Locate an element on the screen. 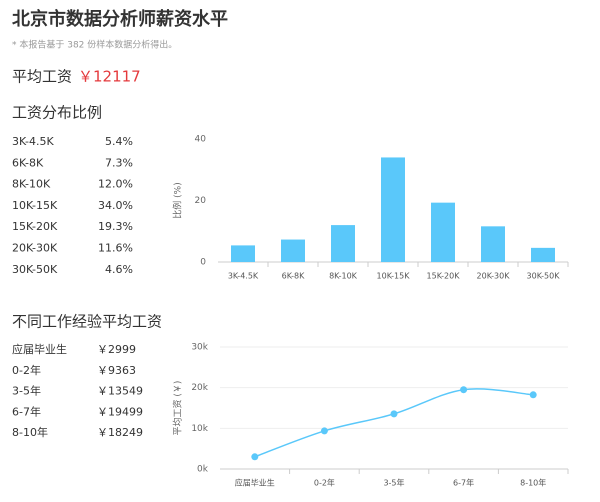 This screenshot has width=600, height=502. row-value: ￥19499 is located at coordinates (120, 411).